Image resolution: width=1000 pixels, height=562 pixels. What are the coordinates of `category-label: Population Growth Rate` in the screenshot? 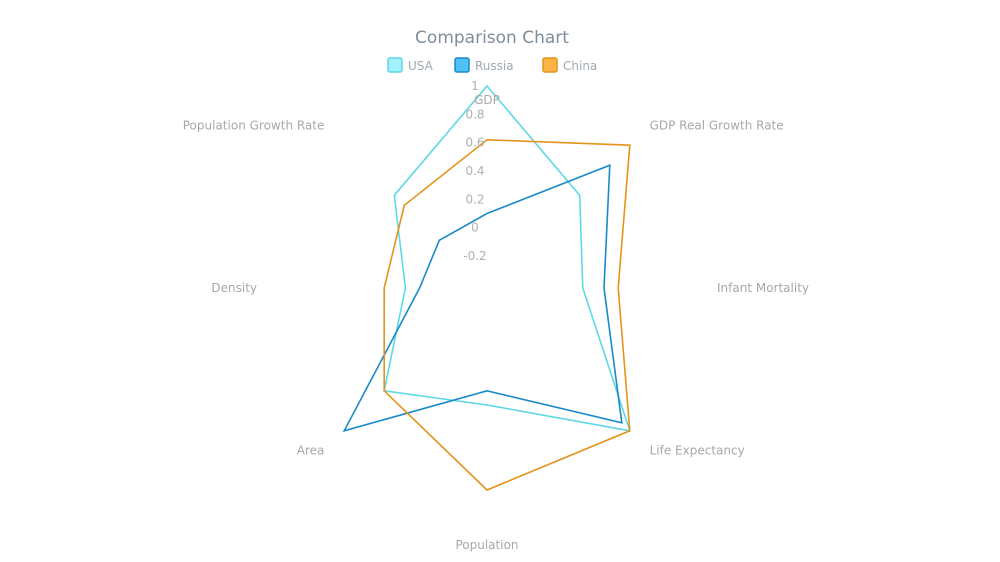 It's located at (254, 125).